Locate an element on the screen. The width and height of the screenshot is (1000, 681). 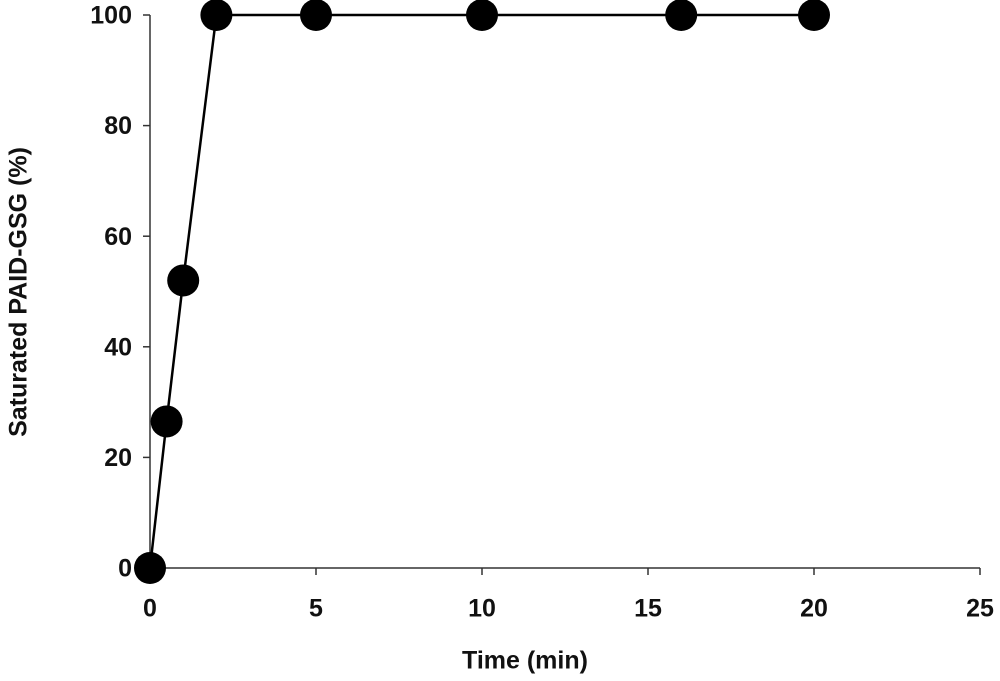
y-tick-label: 20 is located at coordinates (118, 458).